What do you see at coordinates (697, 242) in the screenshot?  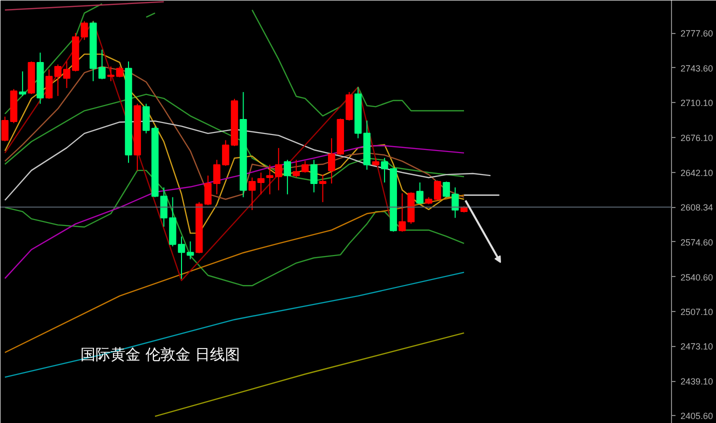 I see `y-tick-label: 2574.60` at bounding box center [697, 242].